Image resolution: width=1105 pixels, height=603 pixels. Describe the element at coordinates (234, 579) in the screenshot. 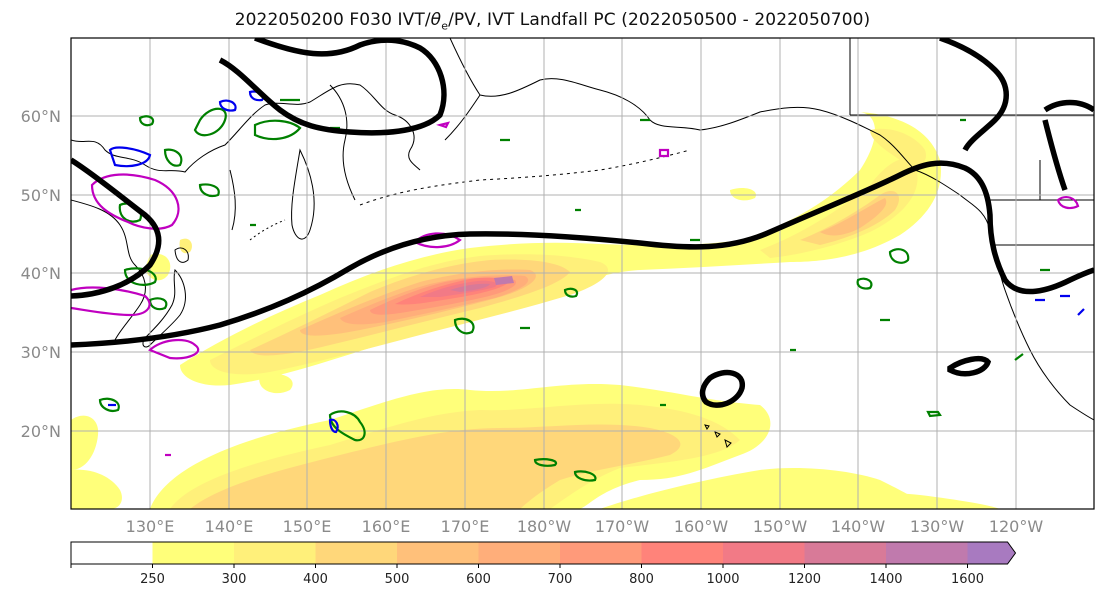

I see `colorbar-tick-label: 300` at that location.